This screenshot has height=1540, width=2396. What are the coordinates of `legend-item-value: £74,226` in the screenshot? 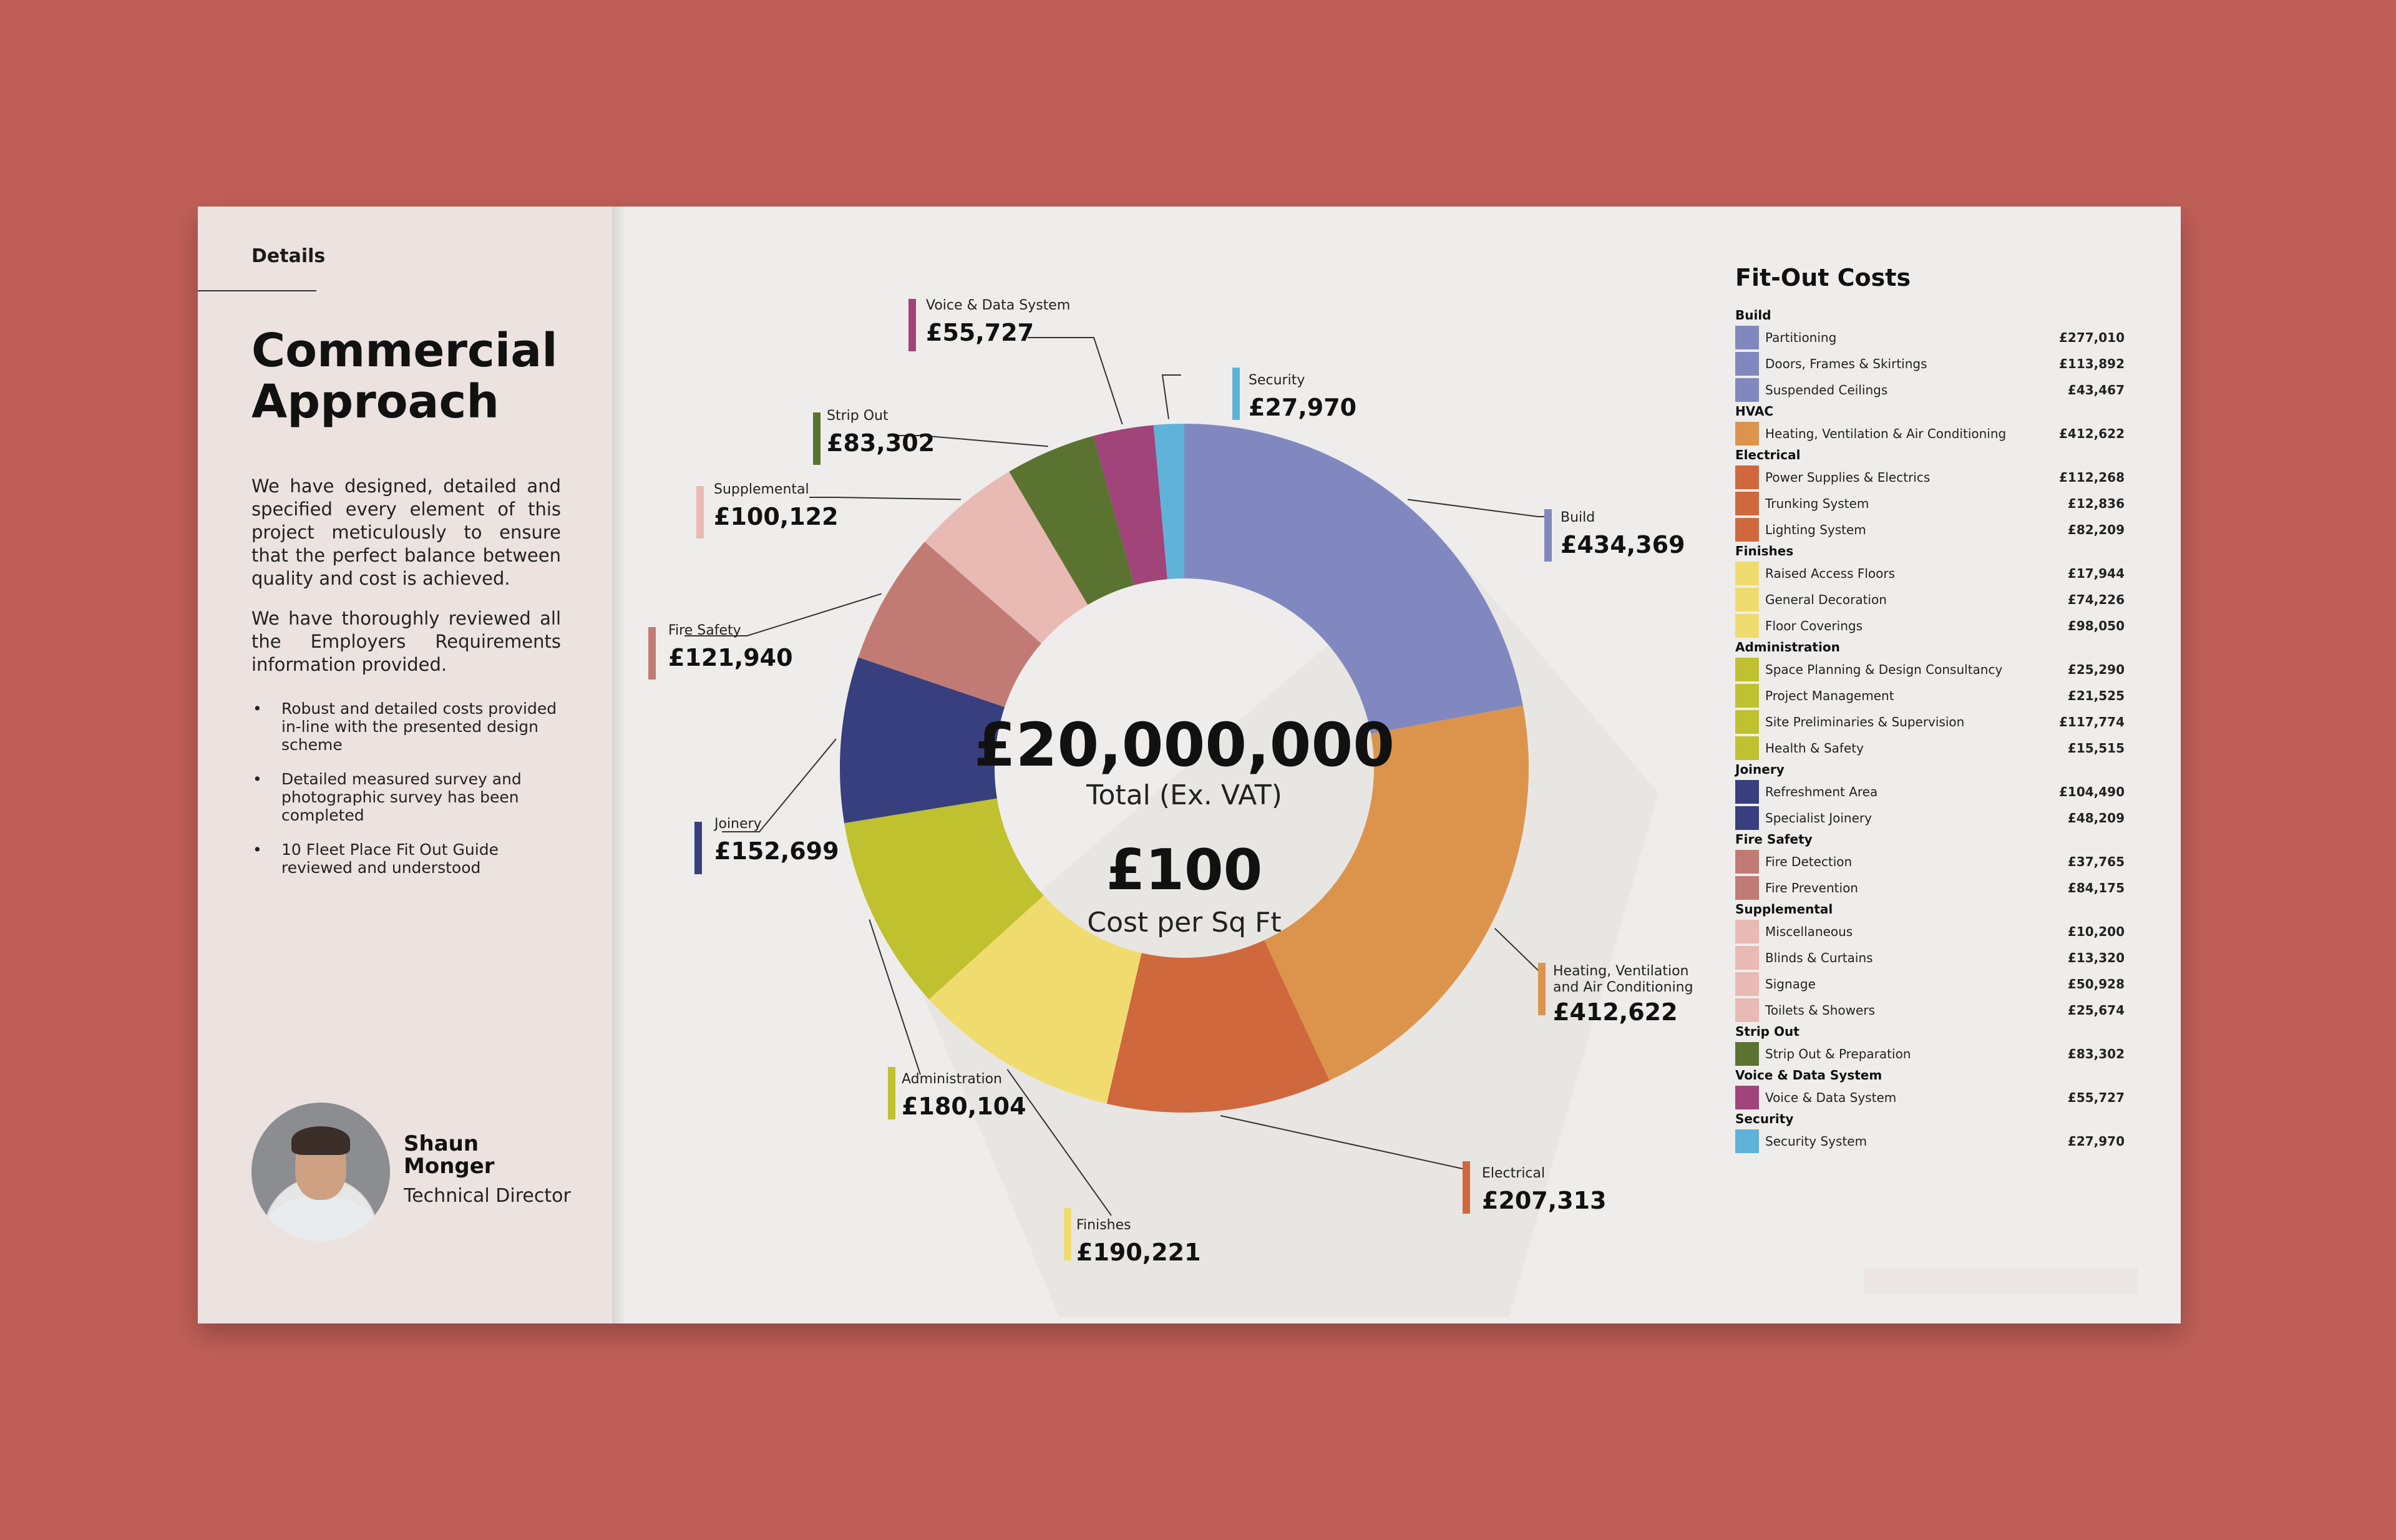 It's located at (2096, 599).